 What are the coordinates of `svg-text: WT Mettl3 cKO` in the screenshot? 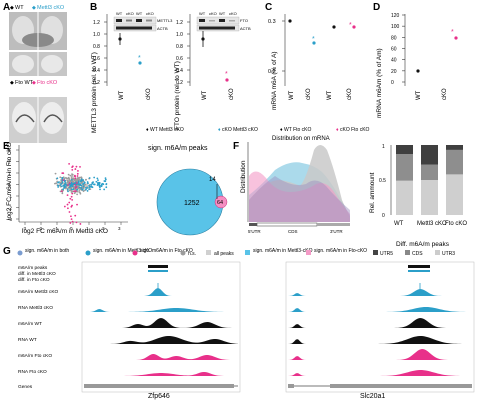 It's located at (167, 130).